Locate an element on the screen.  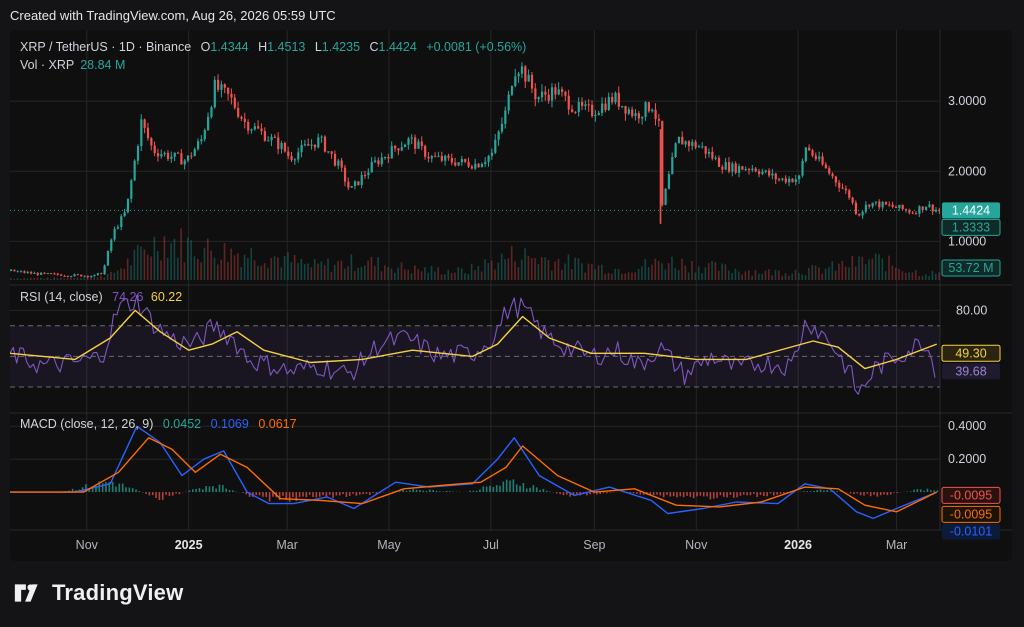
secondary-price-badge-bg is located at coordinates (971, 227).